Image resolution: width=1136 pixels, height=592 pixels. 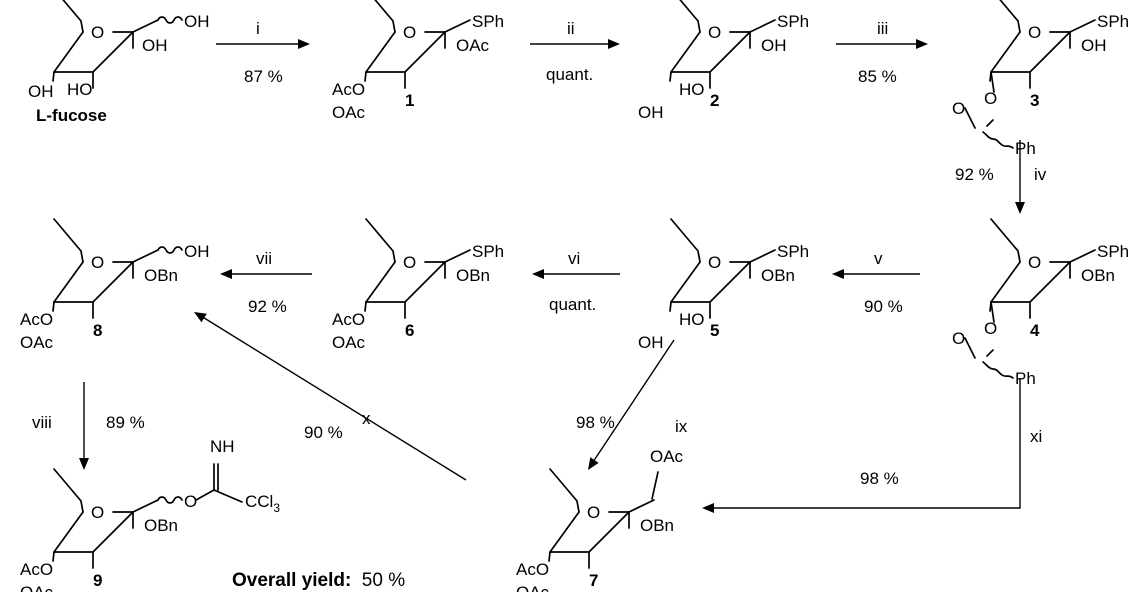 What do you see at coordinates (263, 52) in the screenshot?
I see `reaction-arrow-i: i 87 %` at bounding box center [263, 52].